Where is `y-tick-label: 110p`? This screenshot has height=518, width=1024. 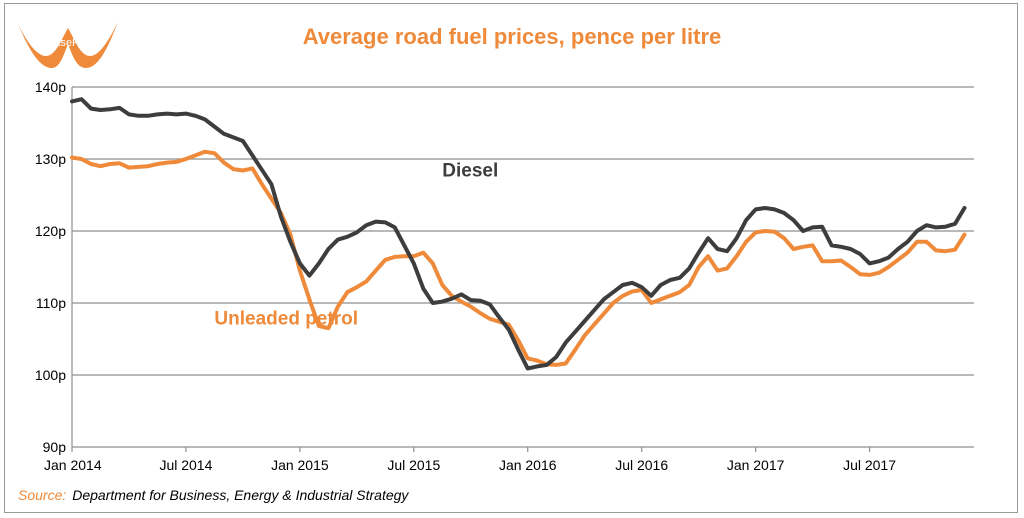
y-tick-label: 110p is located at coordinates (51, 303).